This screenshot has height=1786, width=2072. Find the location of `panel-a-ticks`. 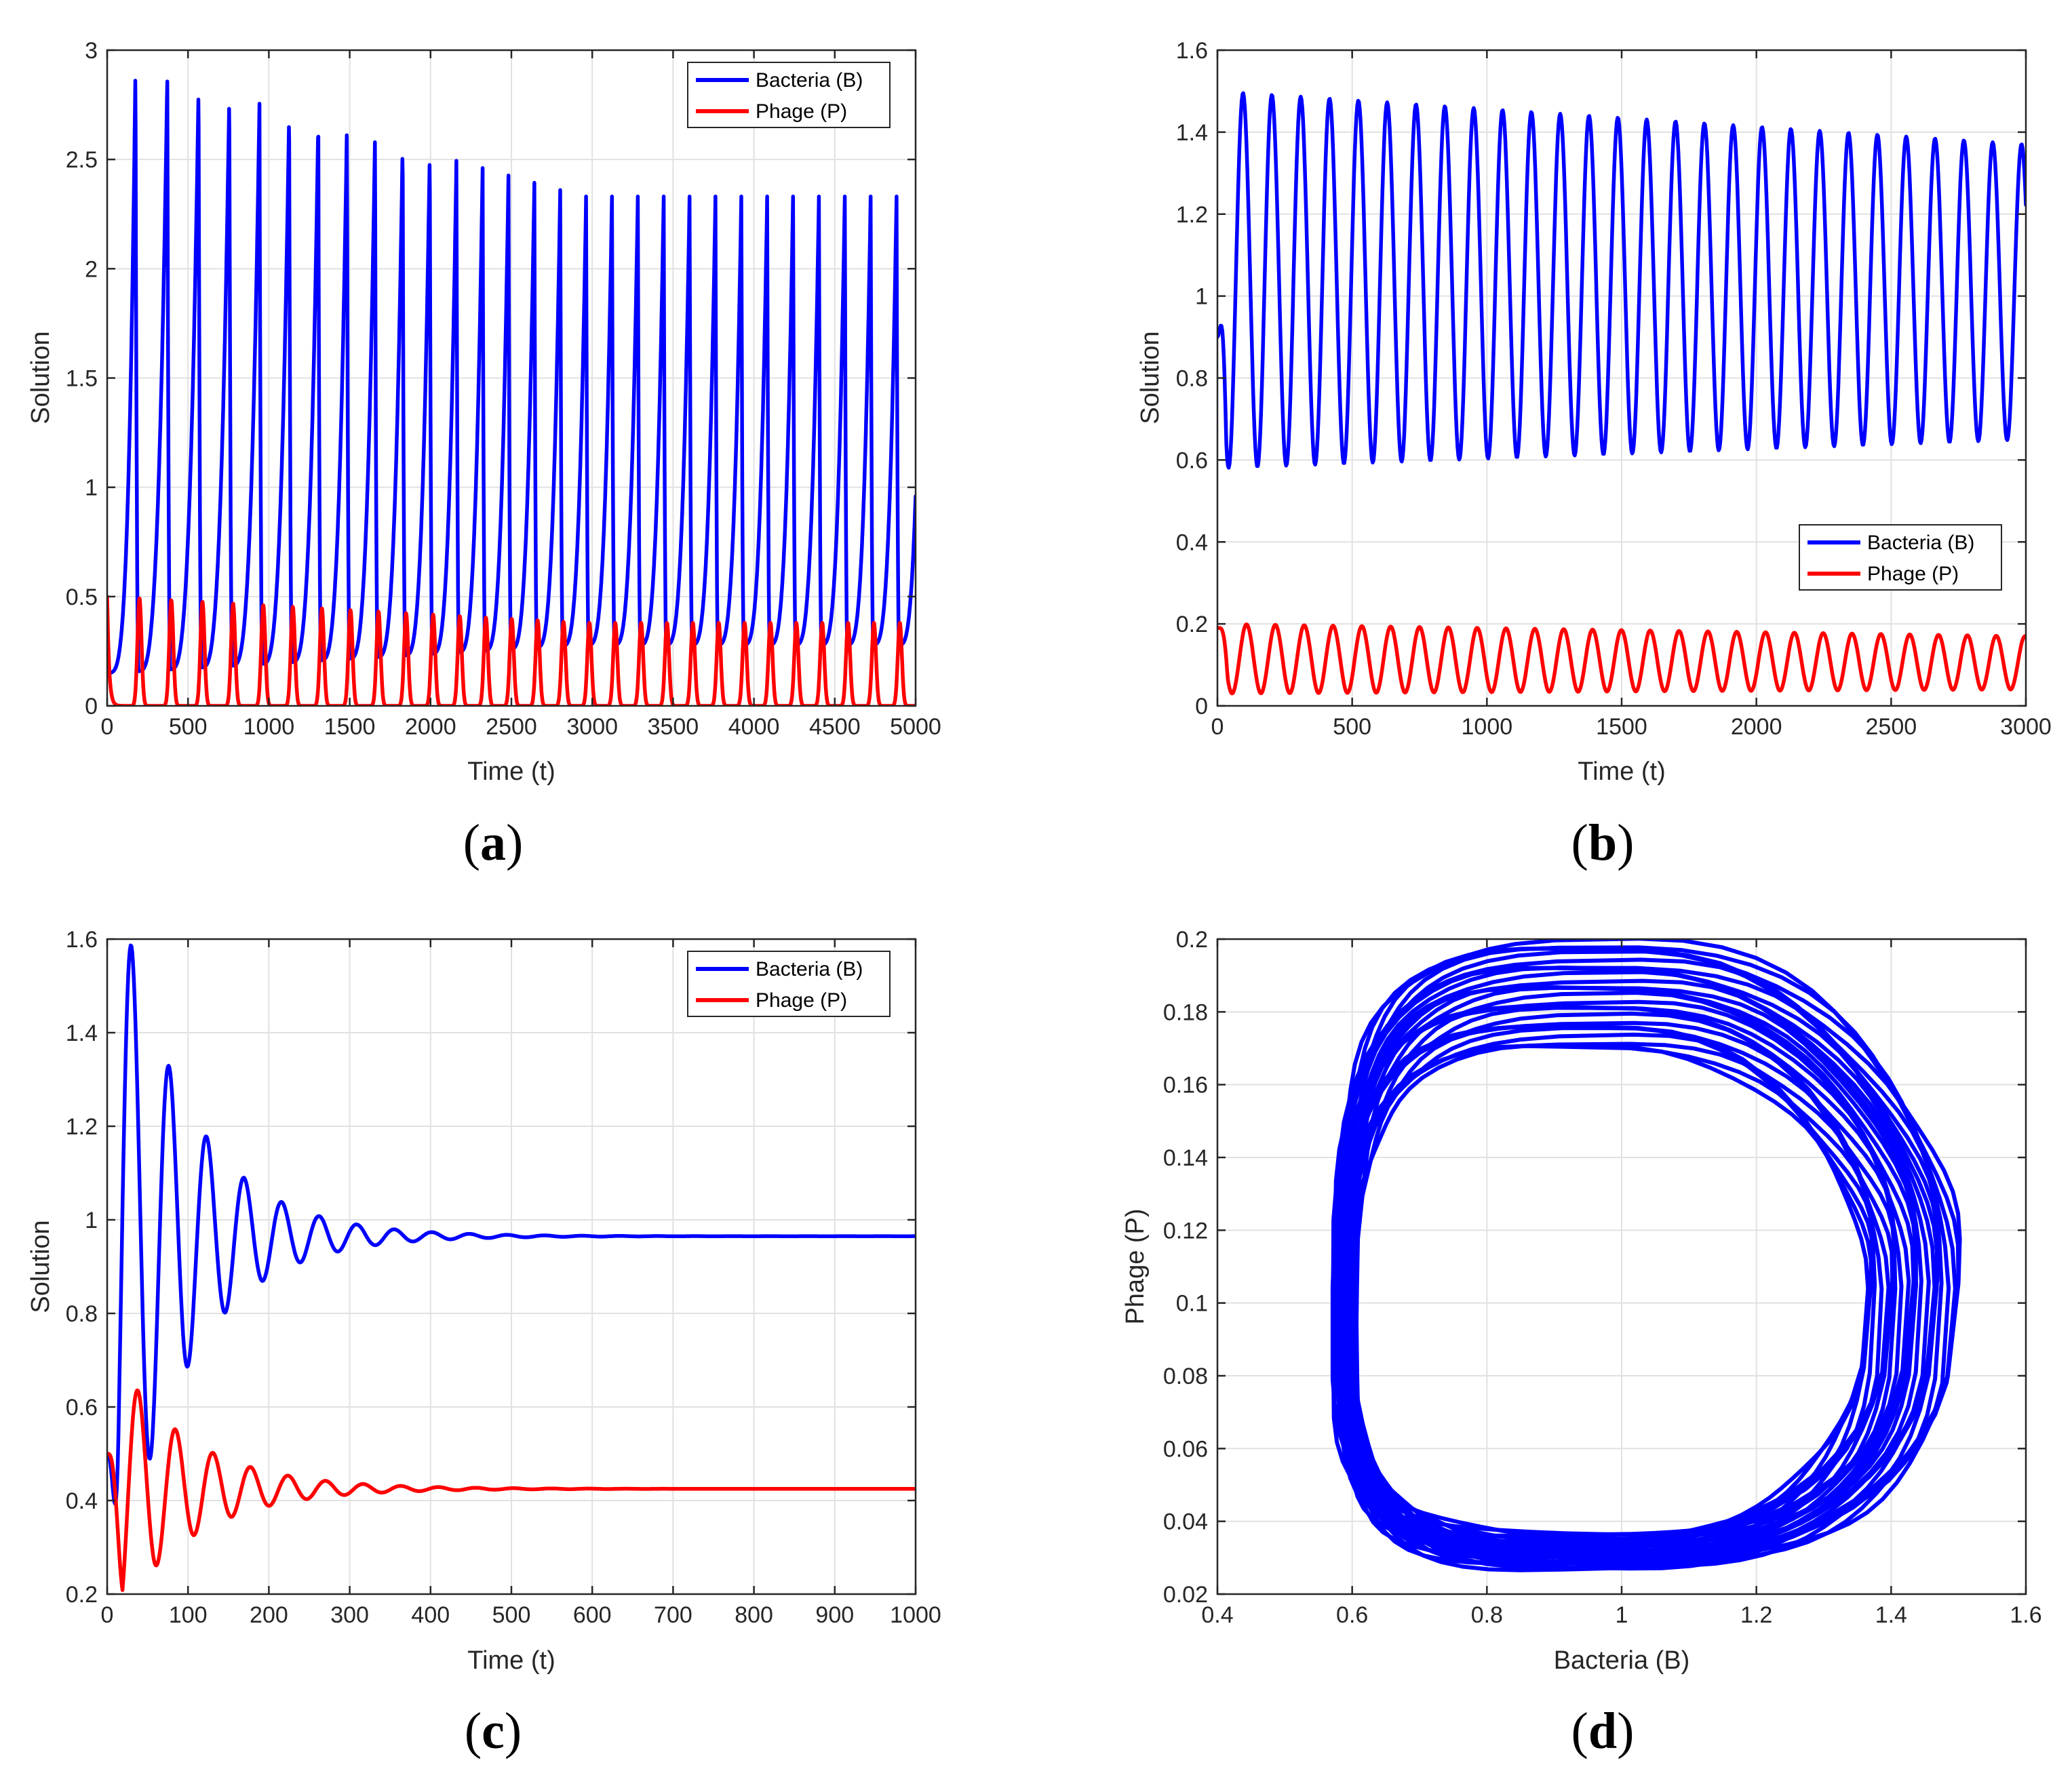

panel-a-ticks is located at coordinates (511, 378).